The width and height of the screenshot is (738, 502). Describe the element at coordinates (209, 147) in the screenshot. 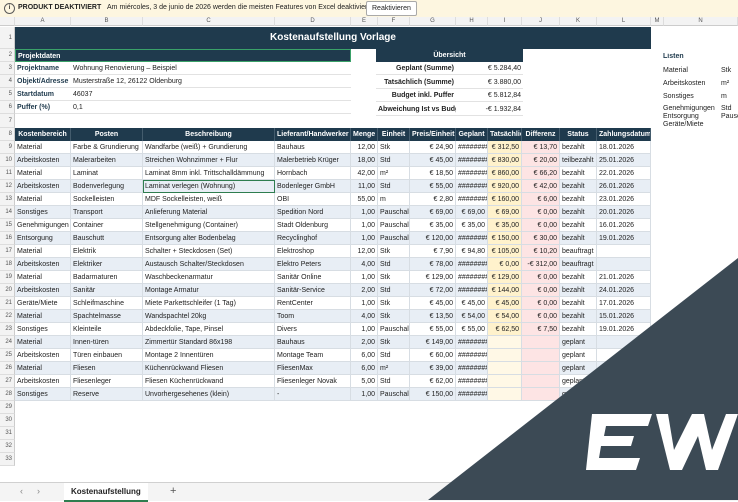

I see `table-cell: Wandfarbe (weiß) + Grundierung` at that location.